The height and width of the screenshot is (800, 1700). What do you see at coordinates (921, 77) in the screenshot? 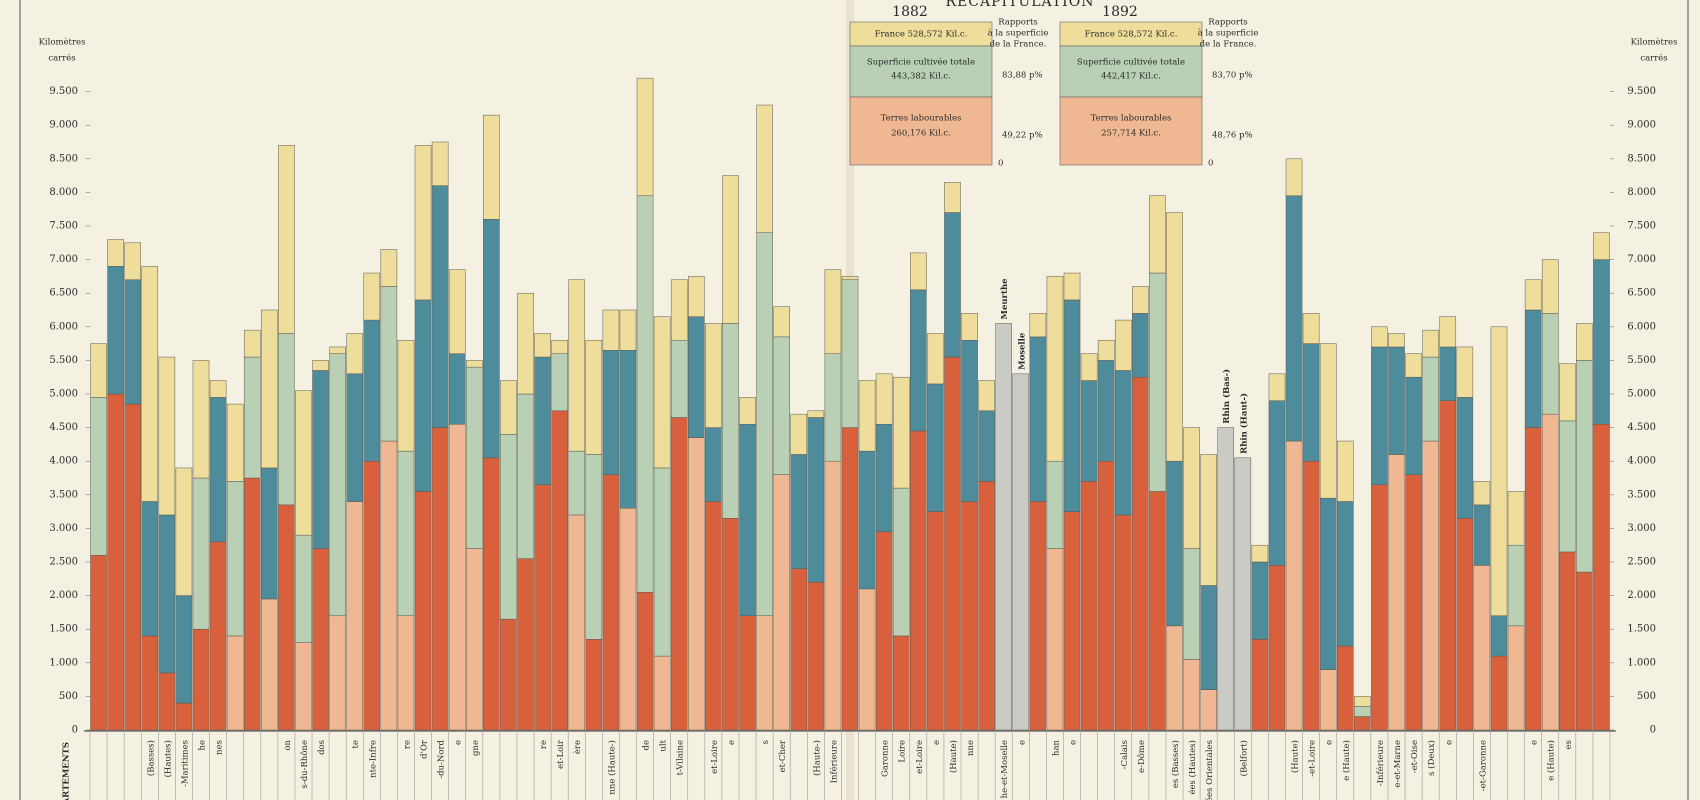
I see `recap-cultivated-value: 443,382 Kil.c.` at bounding box center [921, 77].